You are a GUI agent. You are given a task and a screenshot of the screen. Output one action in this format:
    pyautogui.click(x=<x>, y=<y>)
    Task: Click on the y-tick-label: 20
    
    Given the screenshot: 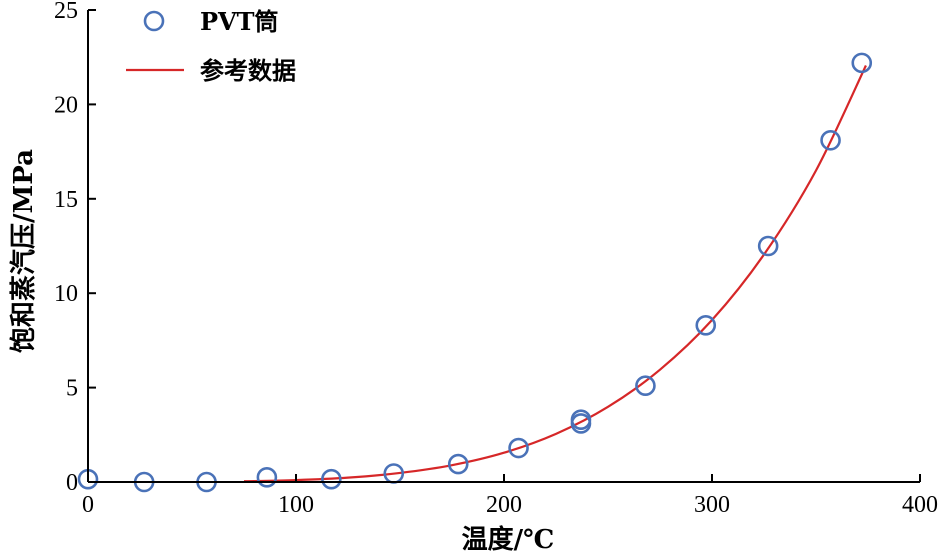 What is the action you would take?
    pyautogui.click(x=66, y=105)
    